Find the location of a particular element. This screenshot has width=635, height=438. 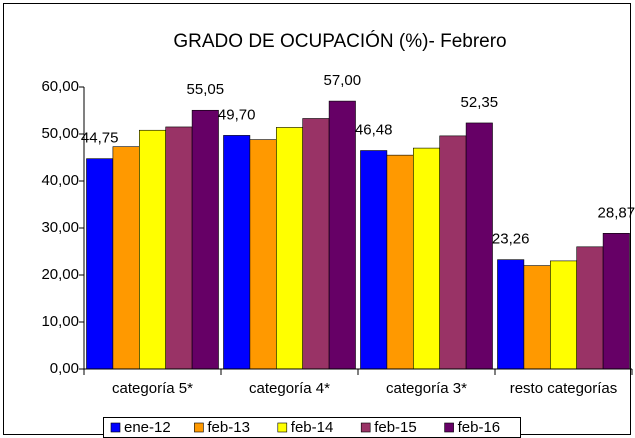

x-tick-label: resto categorías is located at coordinates (564, 388).